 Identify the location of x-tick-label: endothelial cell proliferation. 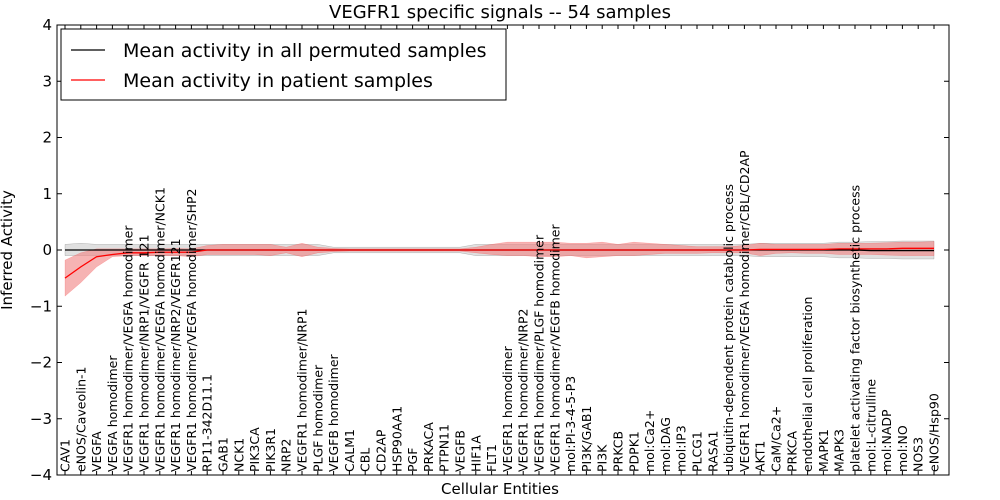
(807, 384).